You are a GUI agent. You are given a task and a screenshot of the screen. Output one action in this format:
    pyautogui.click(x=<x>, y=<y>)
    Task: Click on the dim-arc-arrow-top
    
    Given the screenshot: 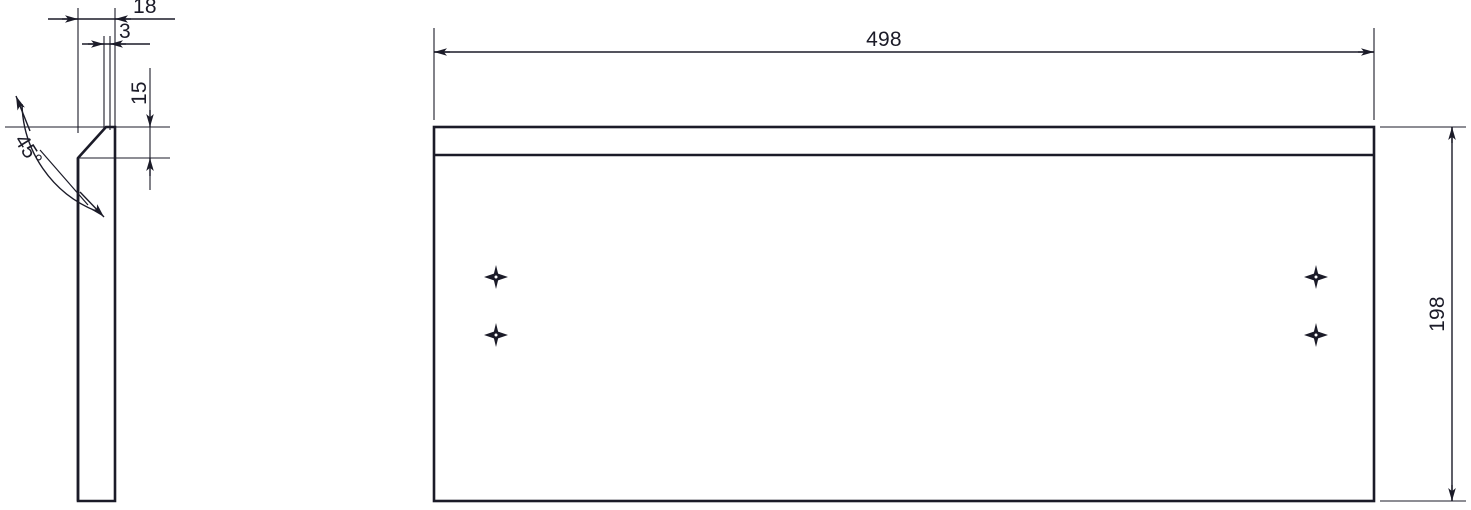 What is the action you would take?
    pyautogui.click(x=23, y=113)
    